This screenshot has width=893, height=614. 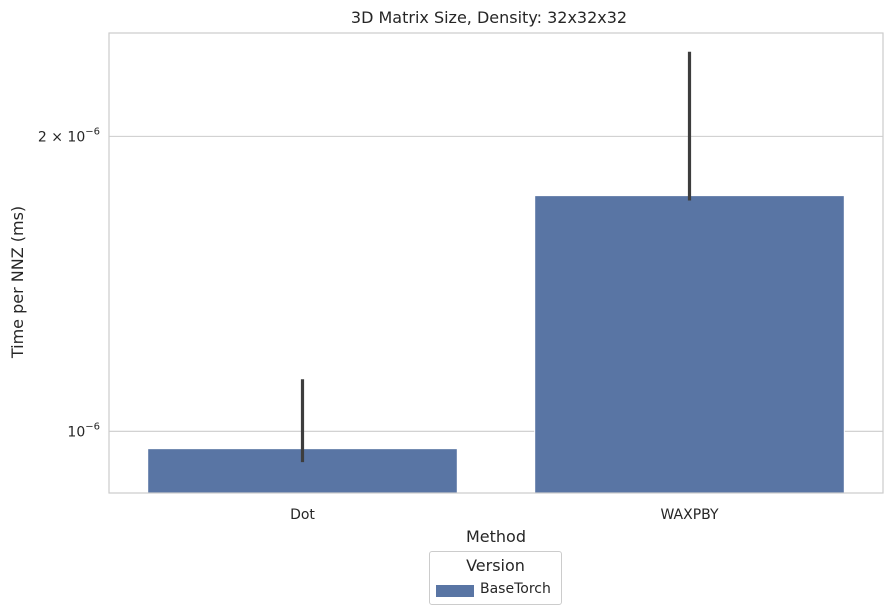 What do you see at coordinates (92, 131) in the screenshot?
I see `y-tick-exp-1: −6` at bounding box center [92, 131].